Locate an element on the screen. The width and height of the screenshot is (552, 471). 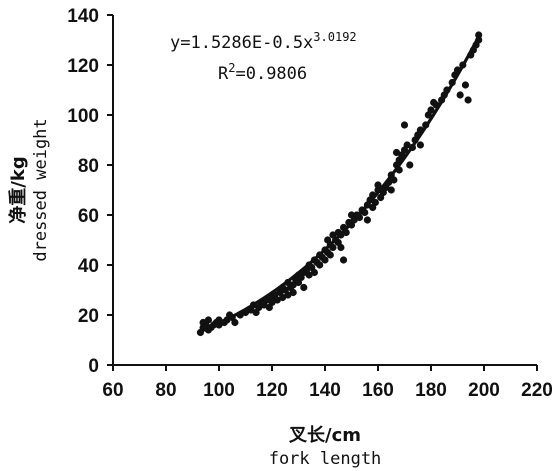
x-tick-label: 140 is located at coordinates (325, 390).